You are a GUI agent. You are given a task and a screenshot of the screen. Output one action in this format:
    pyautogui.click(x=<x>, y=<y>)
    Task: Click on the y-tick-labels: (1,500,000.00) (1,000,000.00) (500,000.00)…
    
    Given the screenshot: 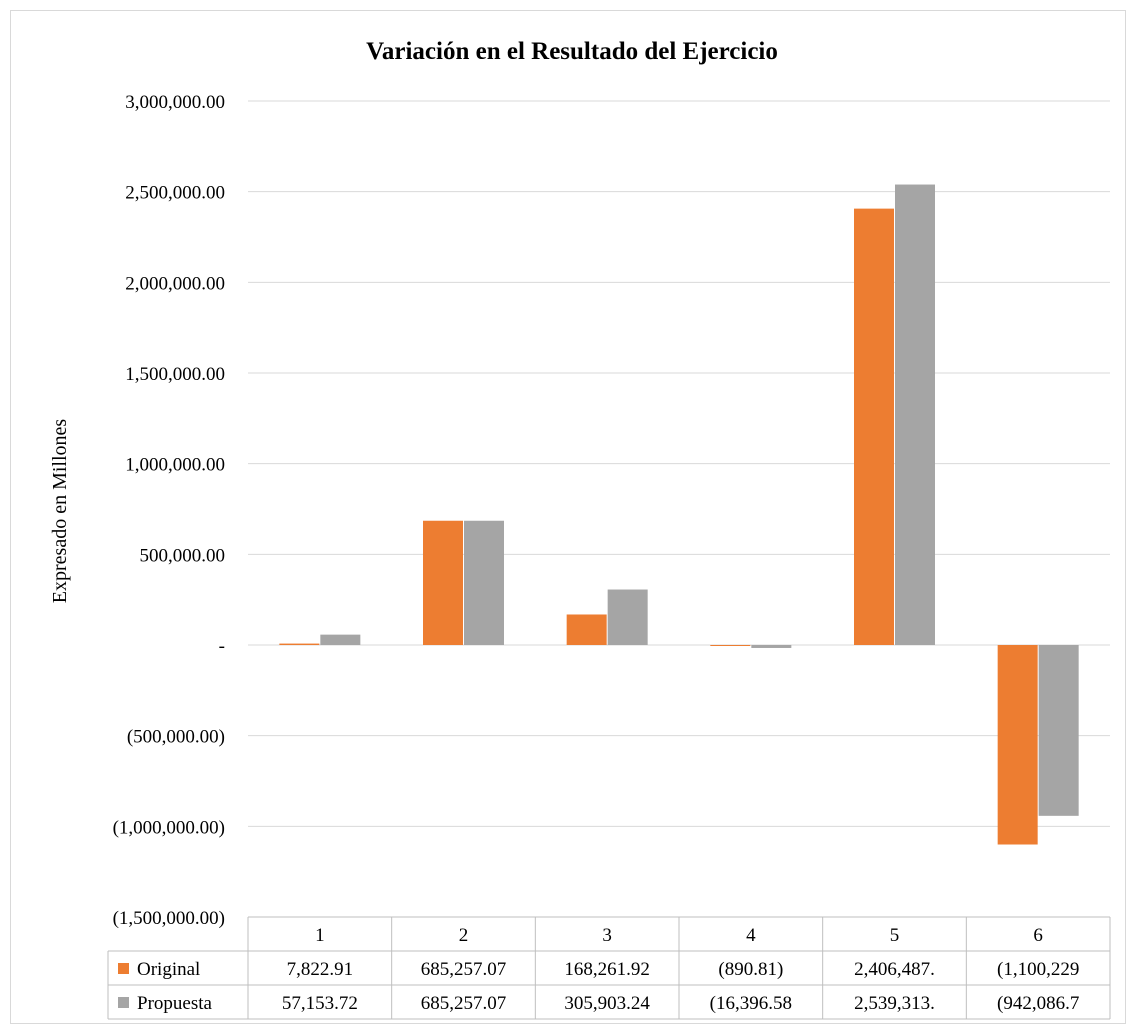 What is the action you would take?
    pyautogui.click(x=169, y=510)
    